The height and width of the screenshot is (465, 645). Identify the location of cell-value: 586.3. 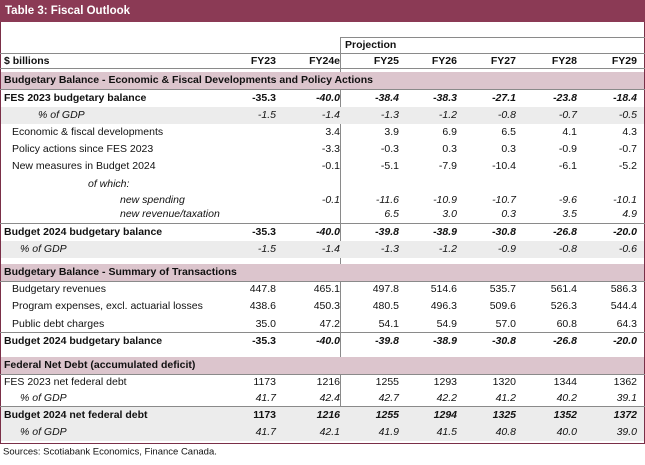
(624, 289).